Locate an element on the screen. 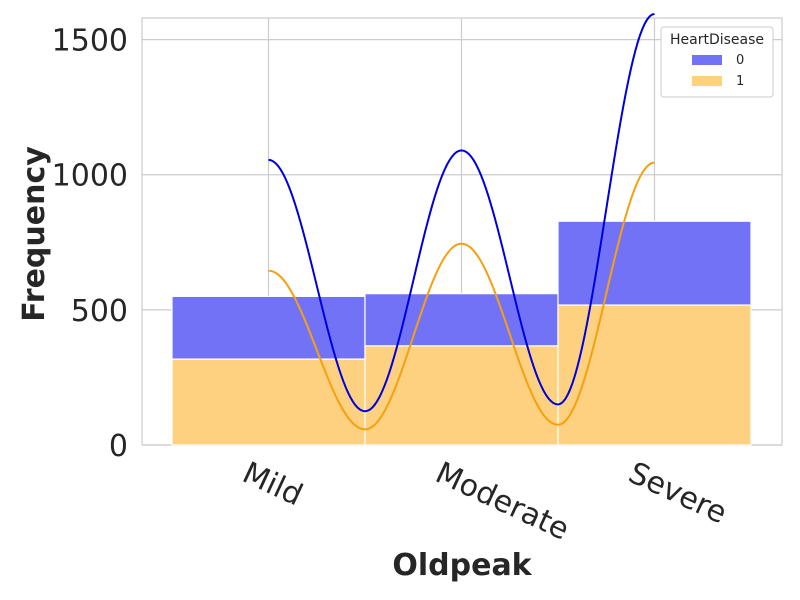 This screenshot has width=800, height=600. legend-label-0: 0 is located at coordinates (740, 60).